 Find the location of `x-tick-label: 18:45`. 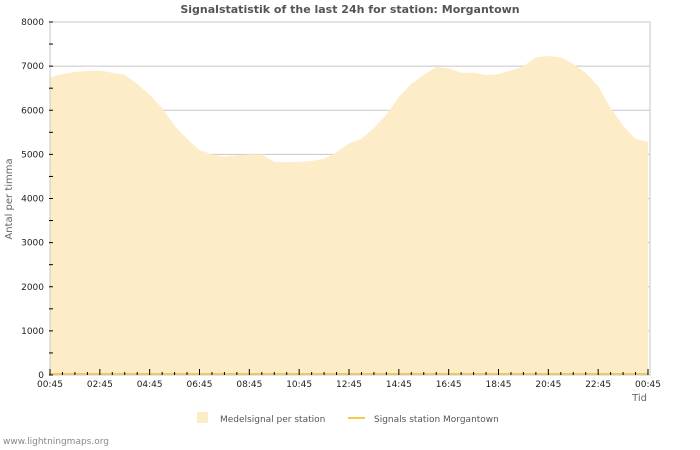

x-tick-label: 18:45 is located at coordinates (499, 385).